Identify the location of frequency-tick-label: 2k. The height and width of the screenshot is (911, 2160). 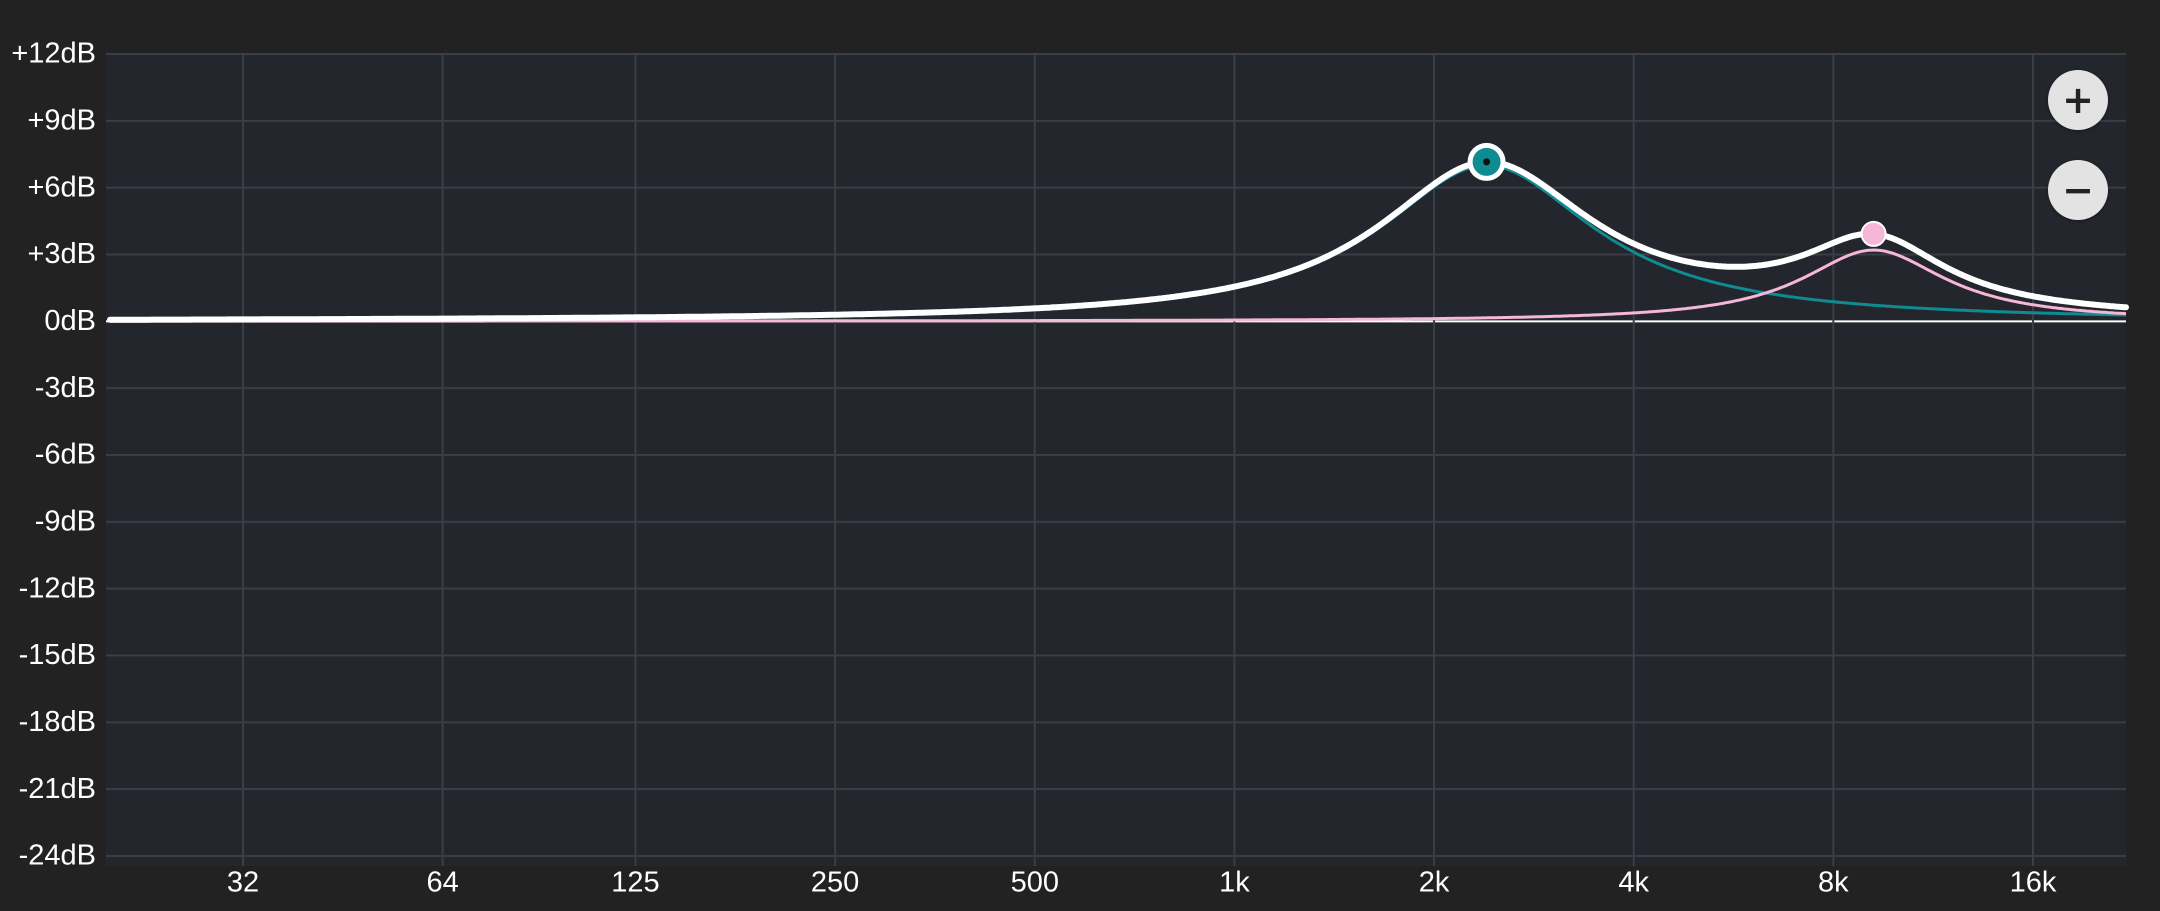
(1434, 883).